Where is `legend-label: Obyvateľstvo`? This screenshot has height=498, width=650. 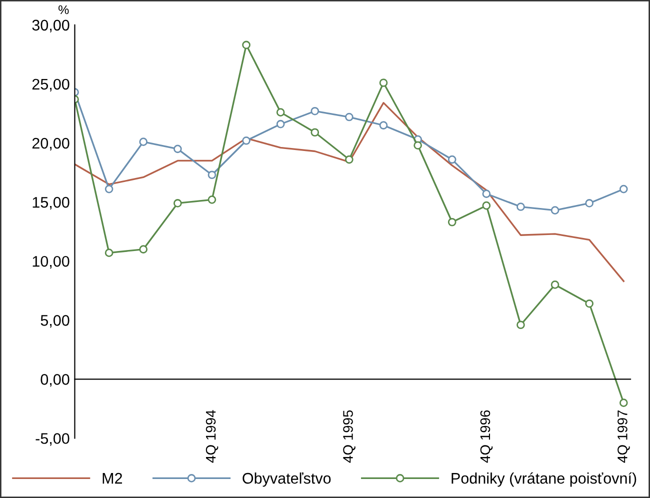
legend-label: Obyvateľstvo is located at coordinates (286, 479).